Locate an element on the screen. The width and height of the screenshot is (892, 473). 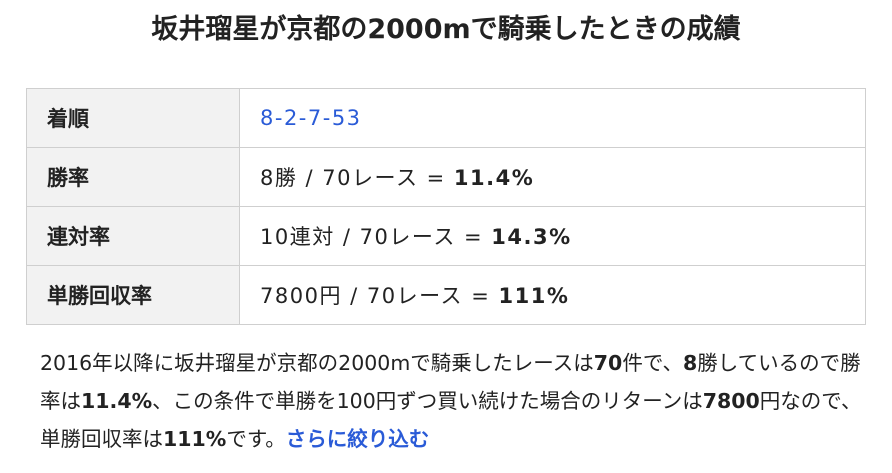
formula: 8勝 / 70レース = is located at coordinates (357, 178).